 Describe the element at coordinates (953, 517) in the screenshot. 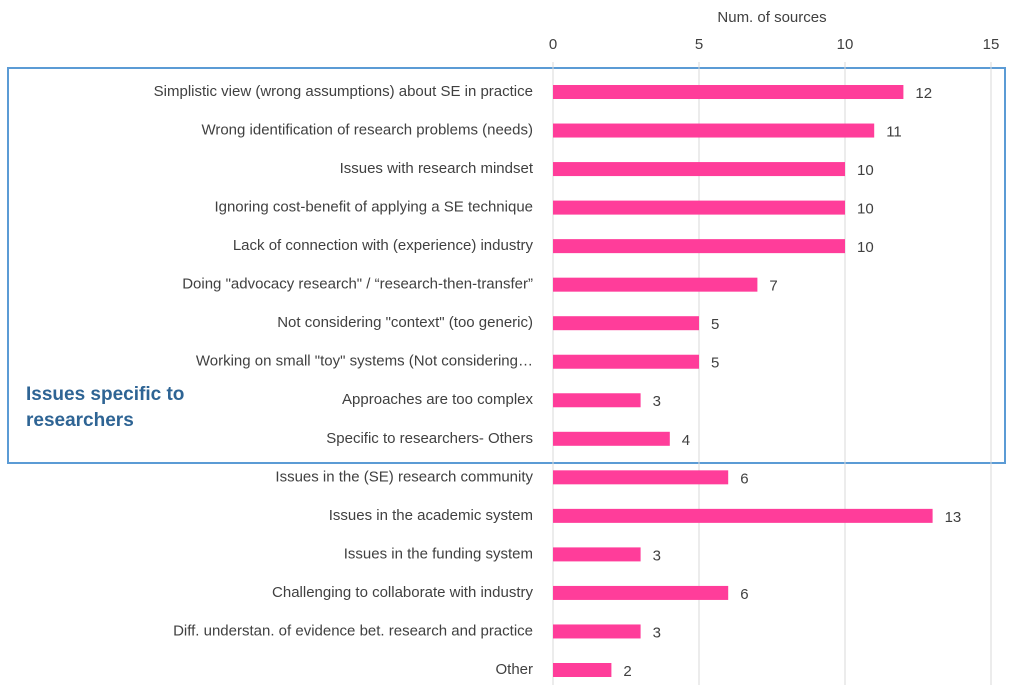

I see `data-label: 13` at that location.